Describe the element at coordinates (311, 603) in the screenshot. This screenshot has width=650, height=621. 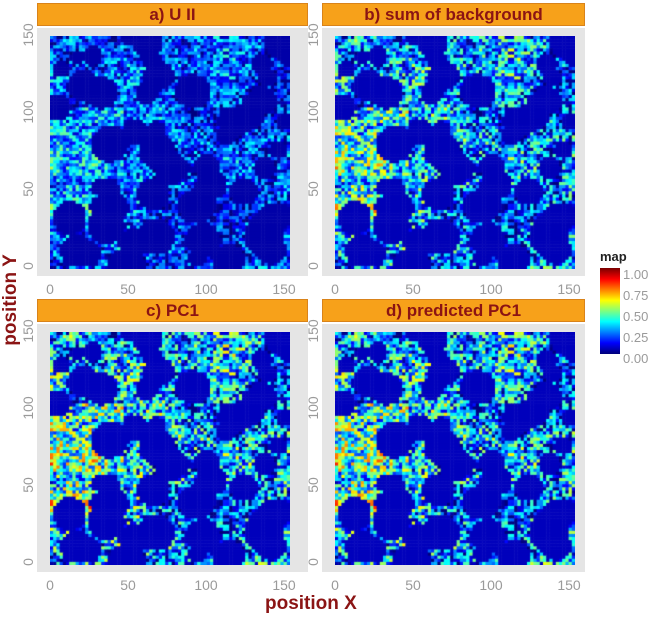
I see `x-axis-title: position X` at that location.